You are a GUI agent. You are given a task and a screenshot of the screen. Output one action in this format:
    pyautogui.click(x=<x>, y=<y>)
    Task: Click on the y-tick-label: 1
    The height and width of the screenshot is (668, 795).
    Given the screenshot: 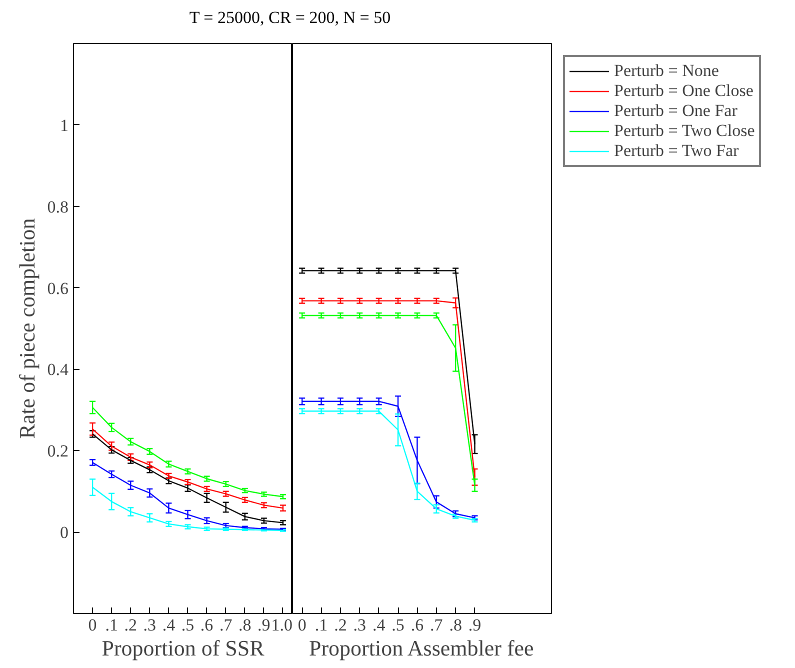 What is the action you would take?
    pyautogui.click(x=64, y=125)
    